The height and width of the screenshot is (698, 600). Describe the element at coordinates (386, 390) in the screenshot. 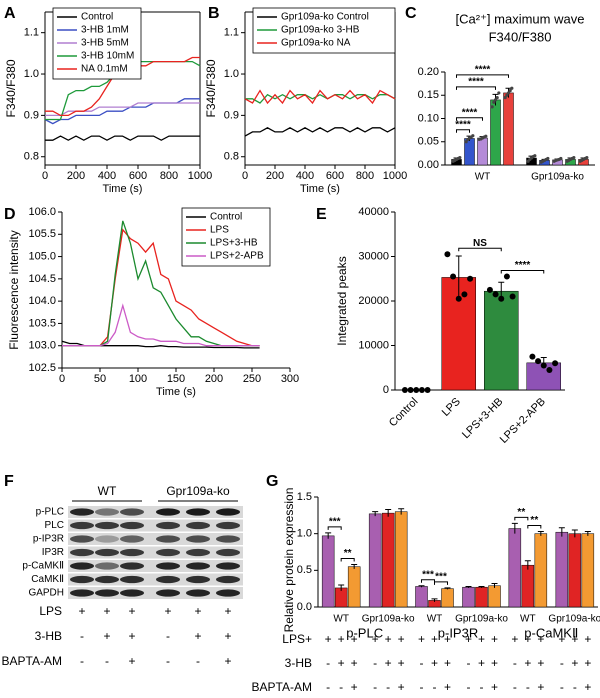

I see `y-tick-label: 0` at that location.